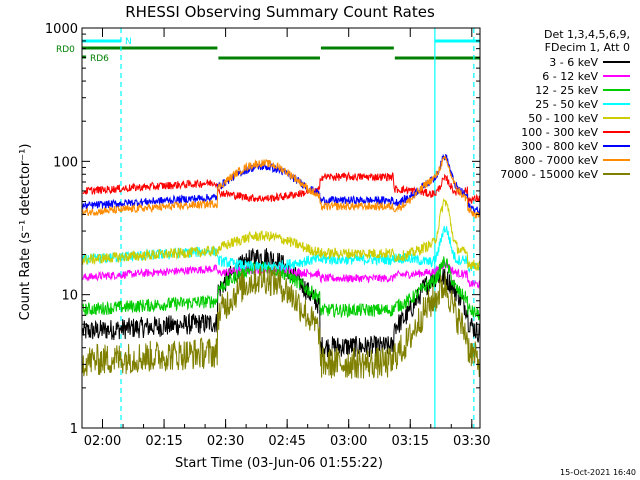 The width and height of the screenshot is (640, 480). Describe the element at coordinates (570, 76) in the screenshot. I see `legend-entry-label: 6 - 12 keV` at that location.